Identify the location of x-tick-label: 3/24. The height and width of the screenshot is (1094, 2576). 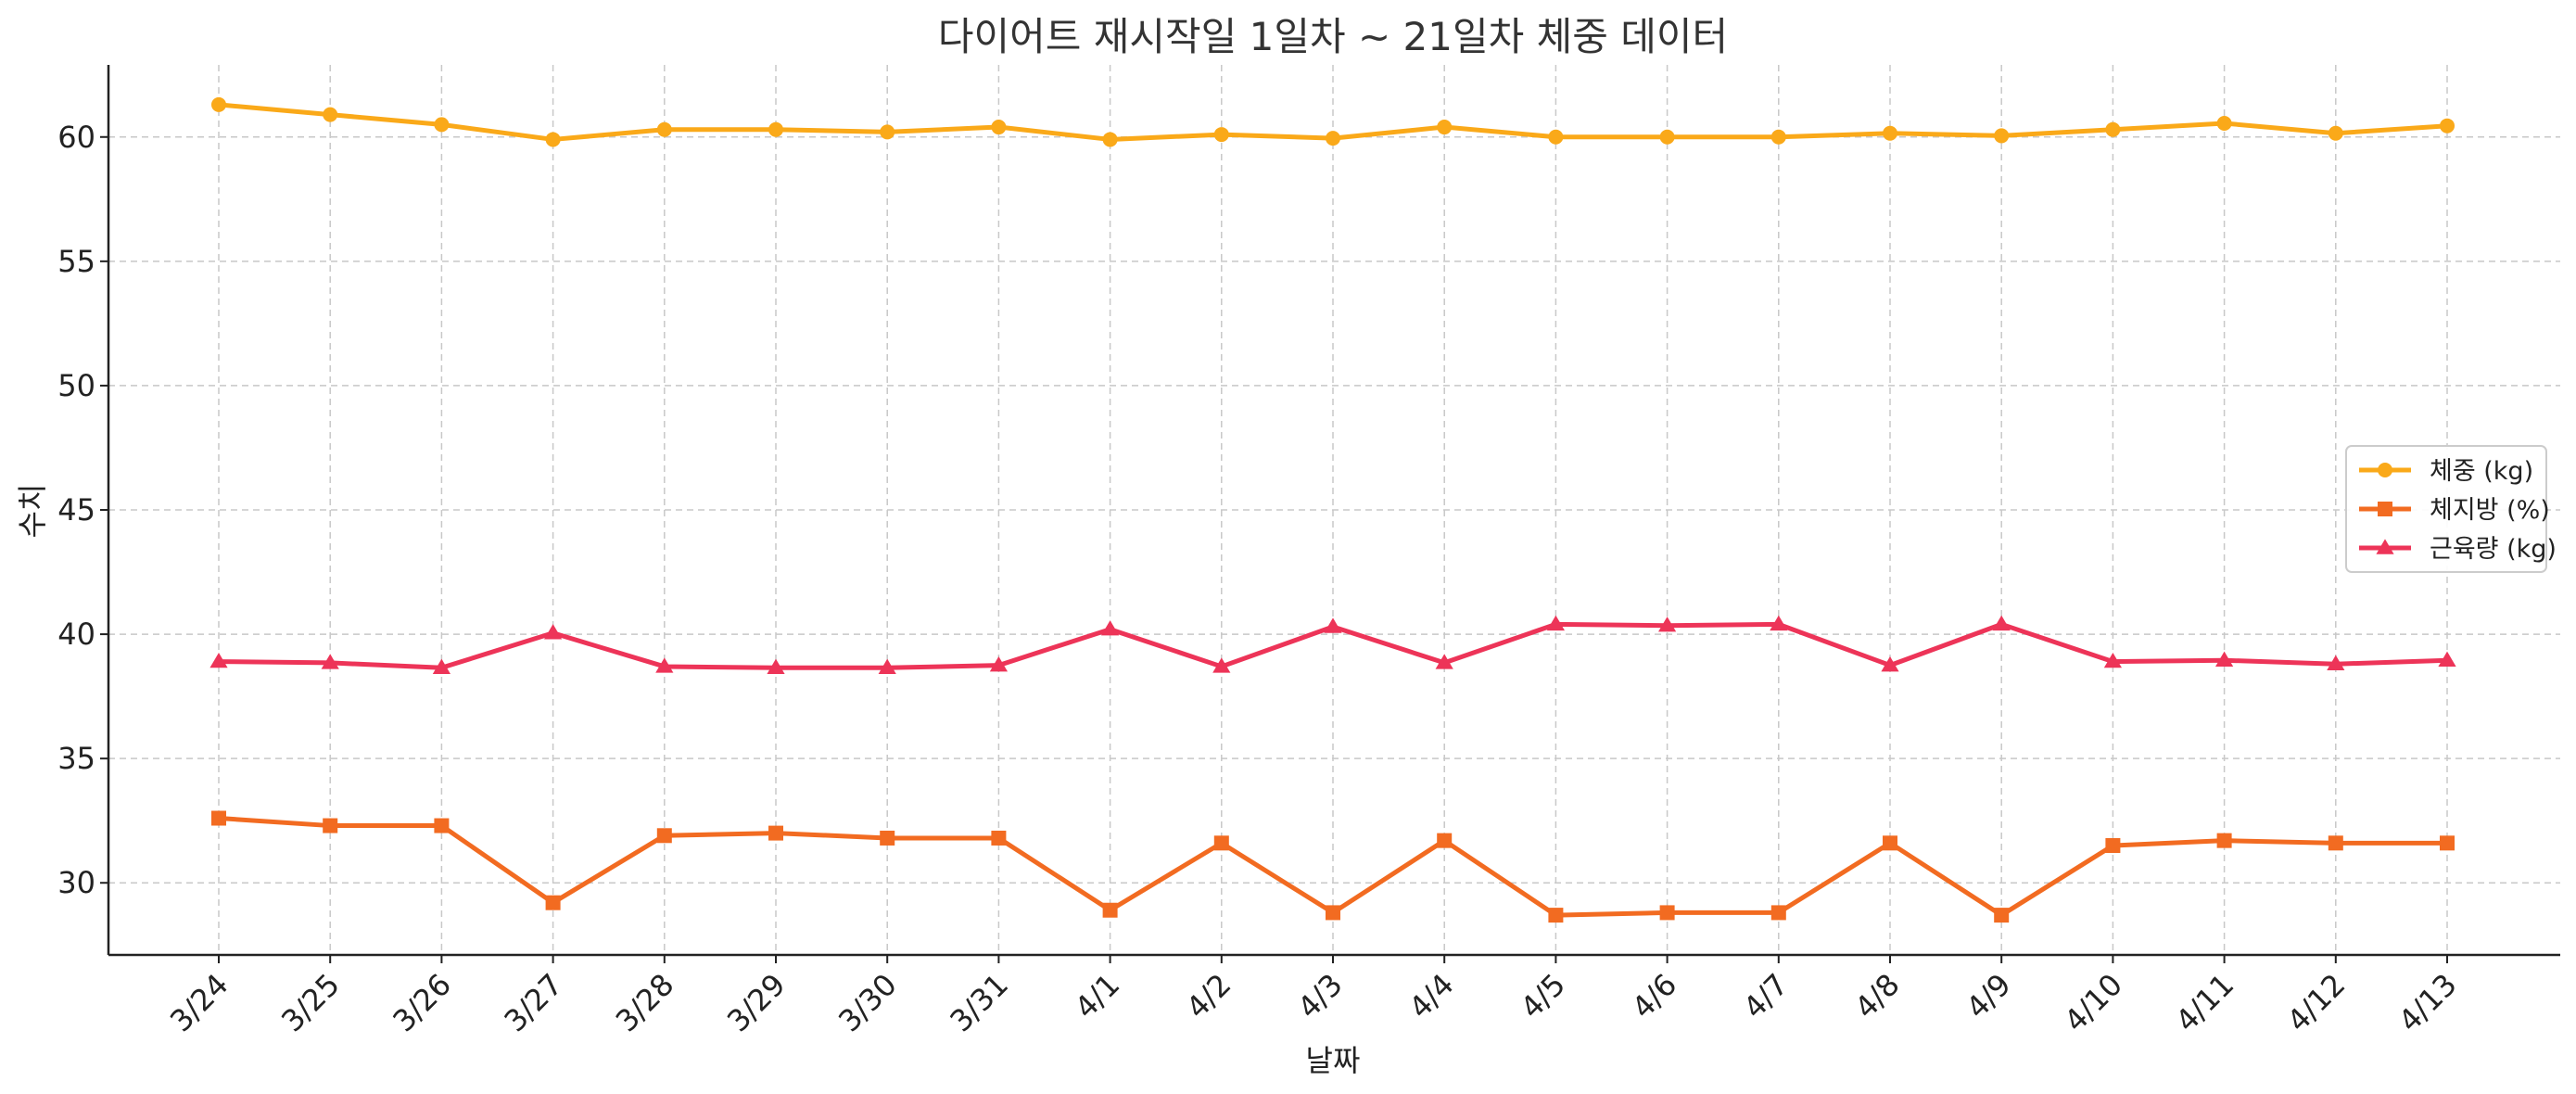
(199, 1003).